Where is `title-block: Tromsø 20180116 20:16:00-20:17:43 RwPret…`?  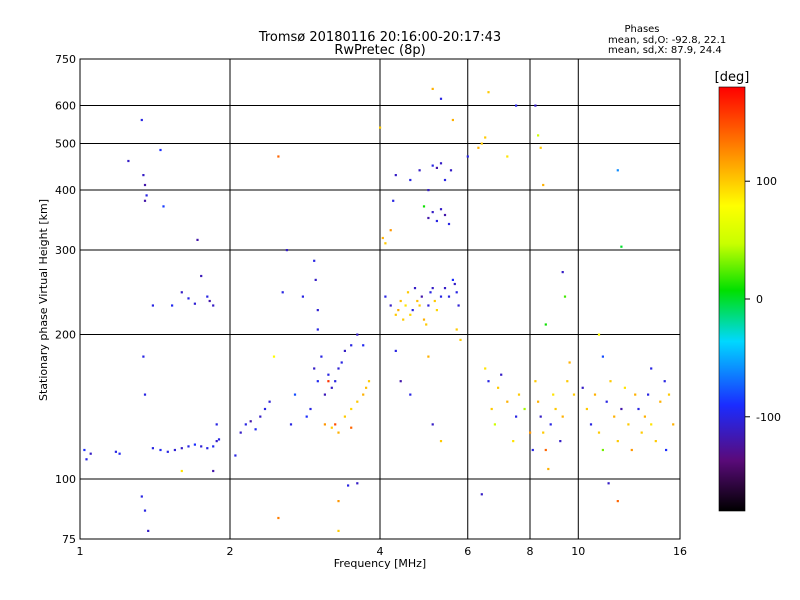 title-block: Tromsø 20180116 20:16:00-20:17:43 RwPret… is located at coordinates (379, 44).